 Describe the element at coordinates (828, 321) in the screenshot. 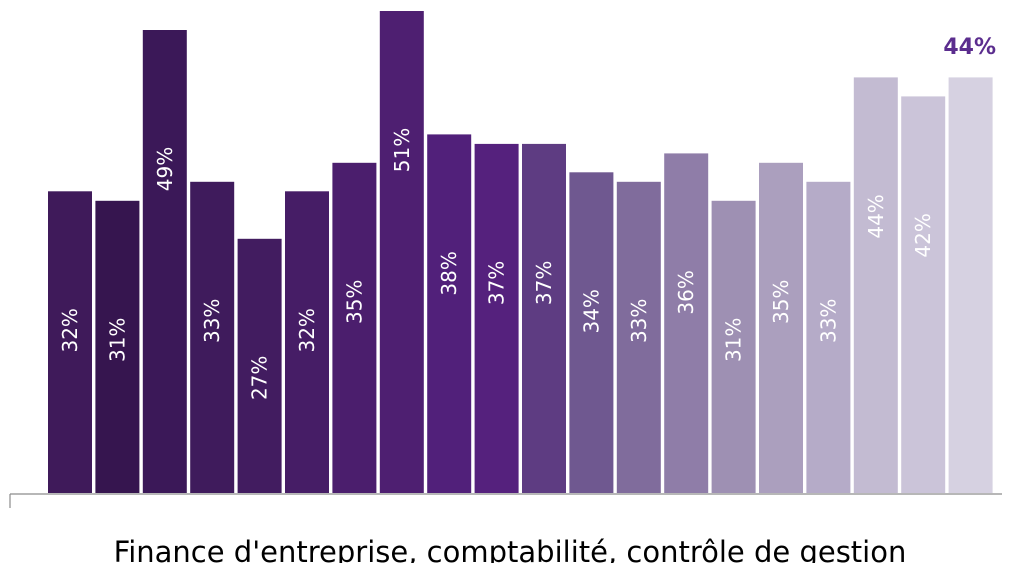

I see `bar-label-17: 33%` at that location.